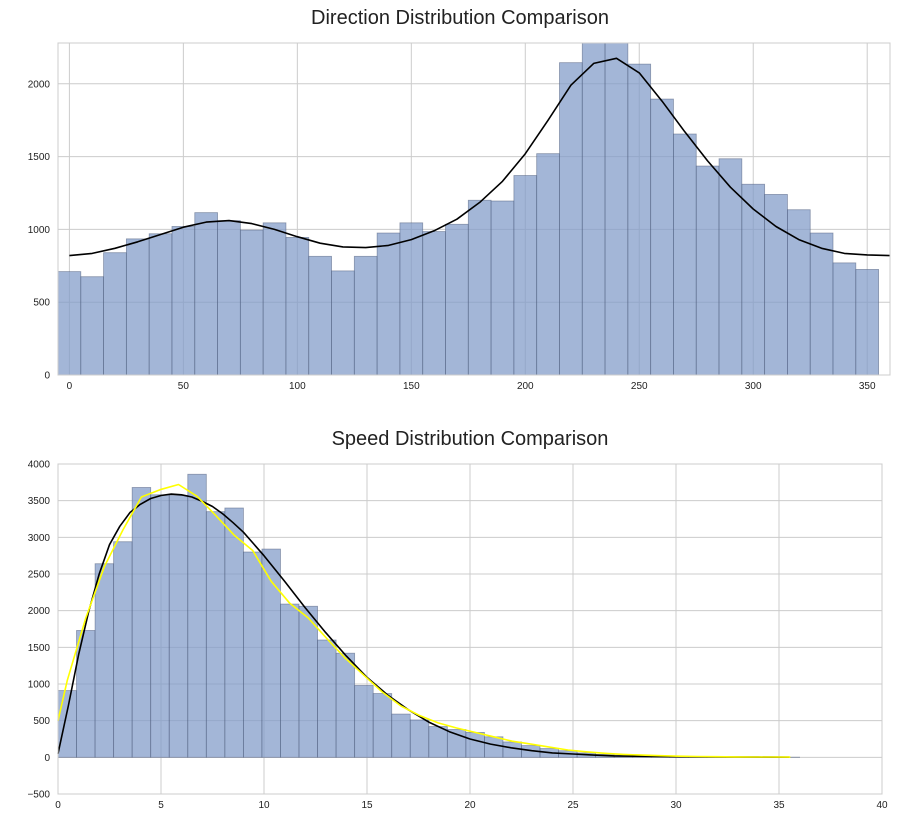 The width and height of the screenshot is (902, 825). What do you see at coordinates (184, 386) in the screenshot?
I see `direction-x-tick-label: 50` at bounding box center [184, 386].